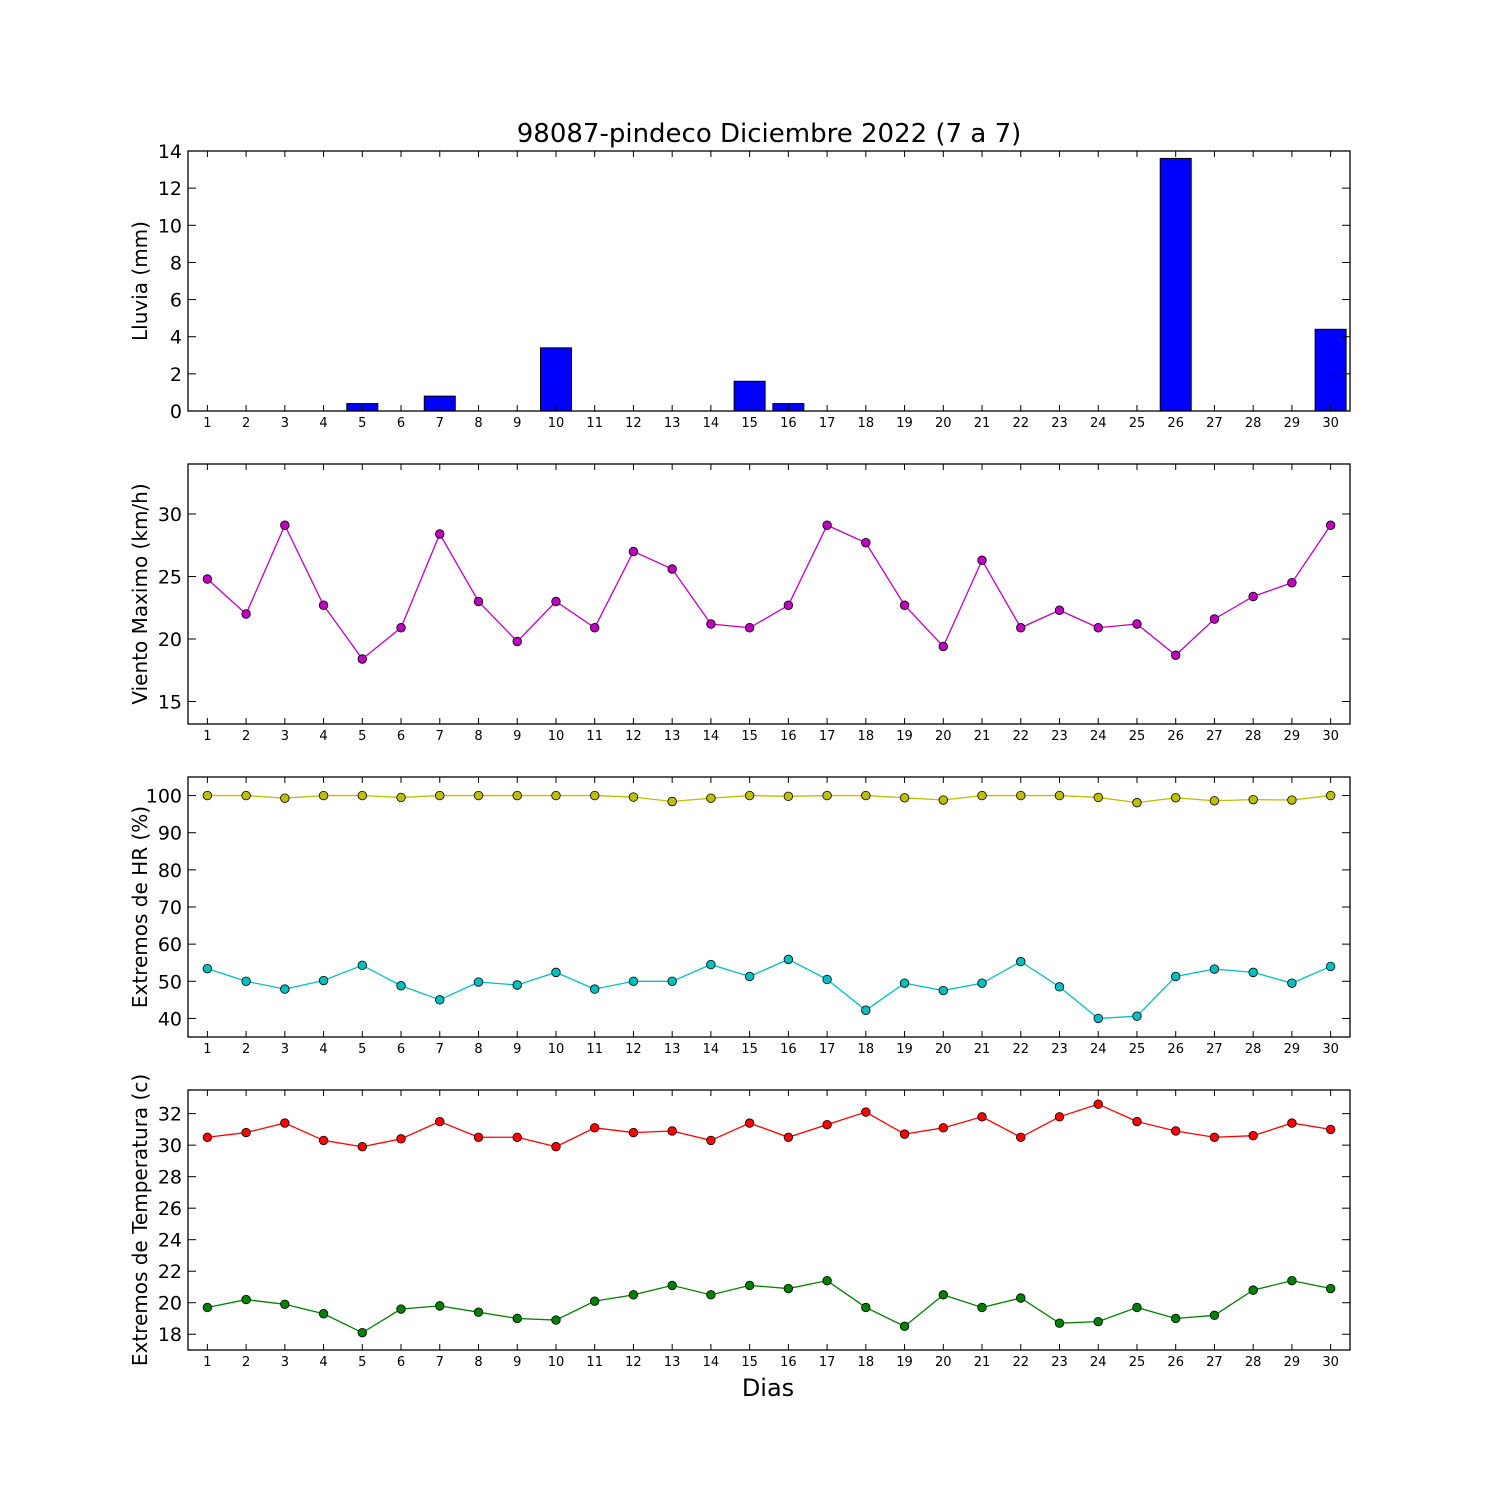 The height and width of the screenshot is (1500, 1500). What do you see at coordinates (170, 515) in the screenshot?
I see `y-tick-label: 30` at bounding box center [170, 515].